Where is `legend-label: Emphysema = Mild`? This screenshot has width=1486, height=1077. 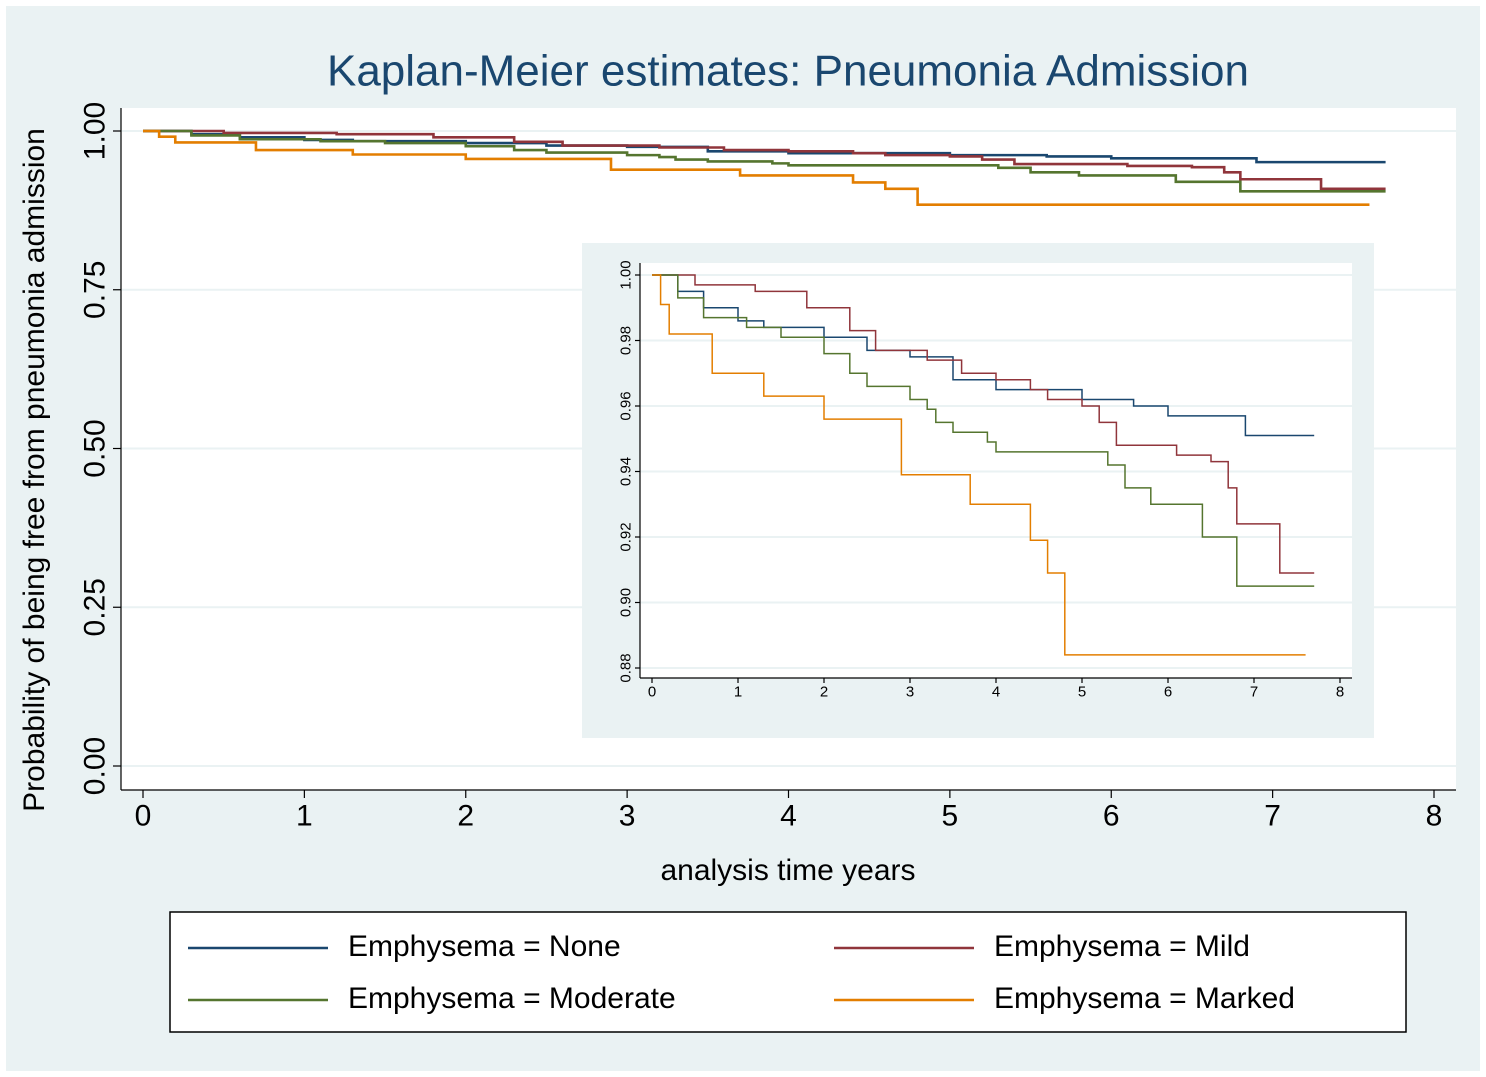
legend-label: Emphysema = Mild is located at coordinates (1122, 946).